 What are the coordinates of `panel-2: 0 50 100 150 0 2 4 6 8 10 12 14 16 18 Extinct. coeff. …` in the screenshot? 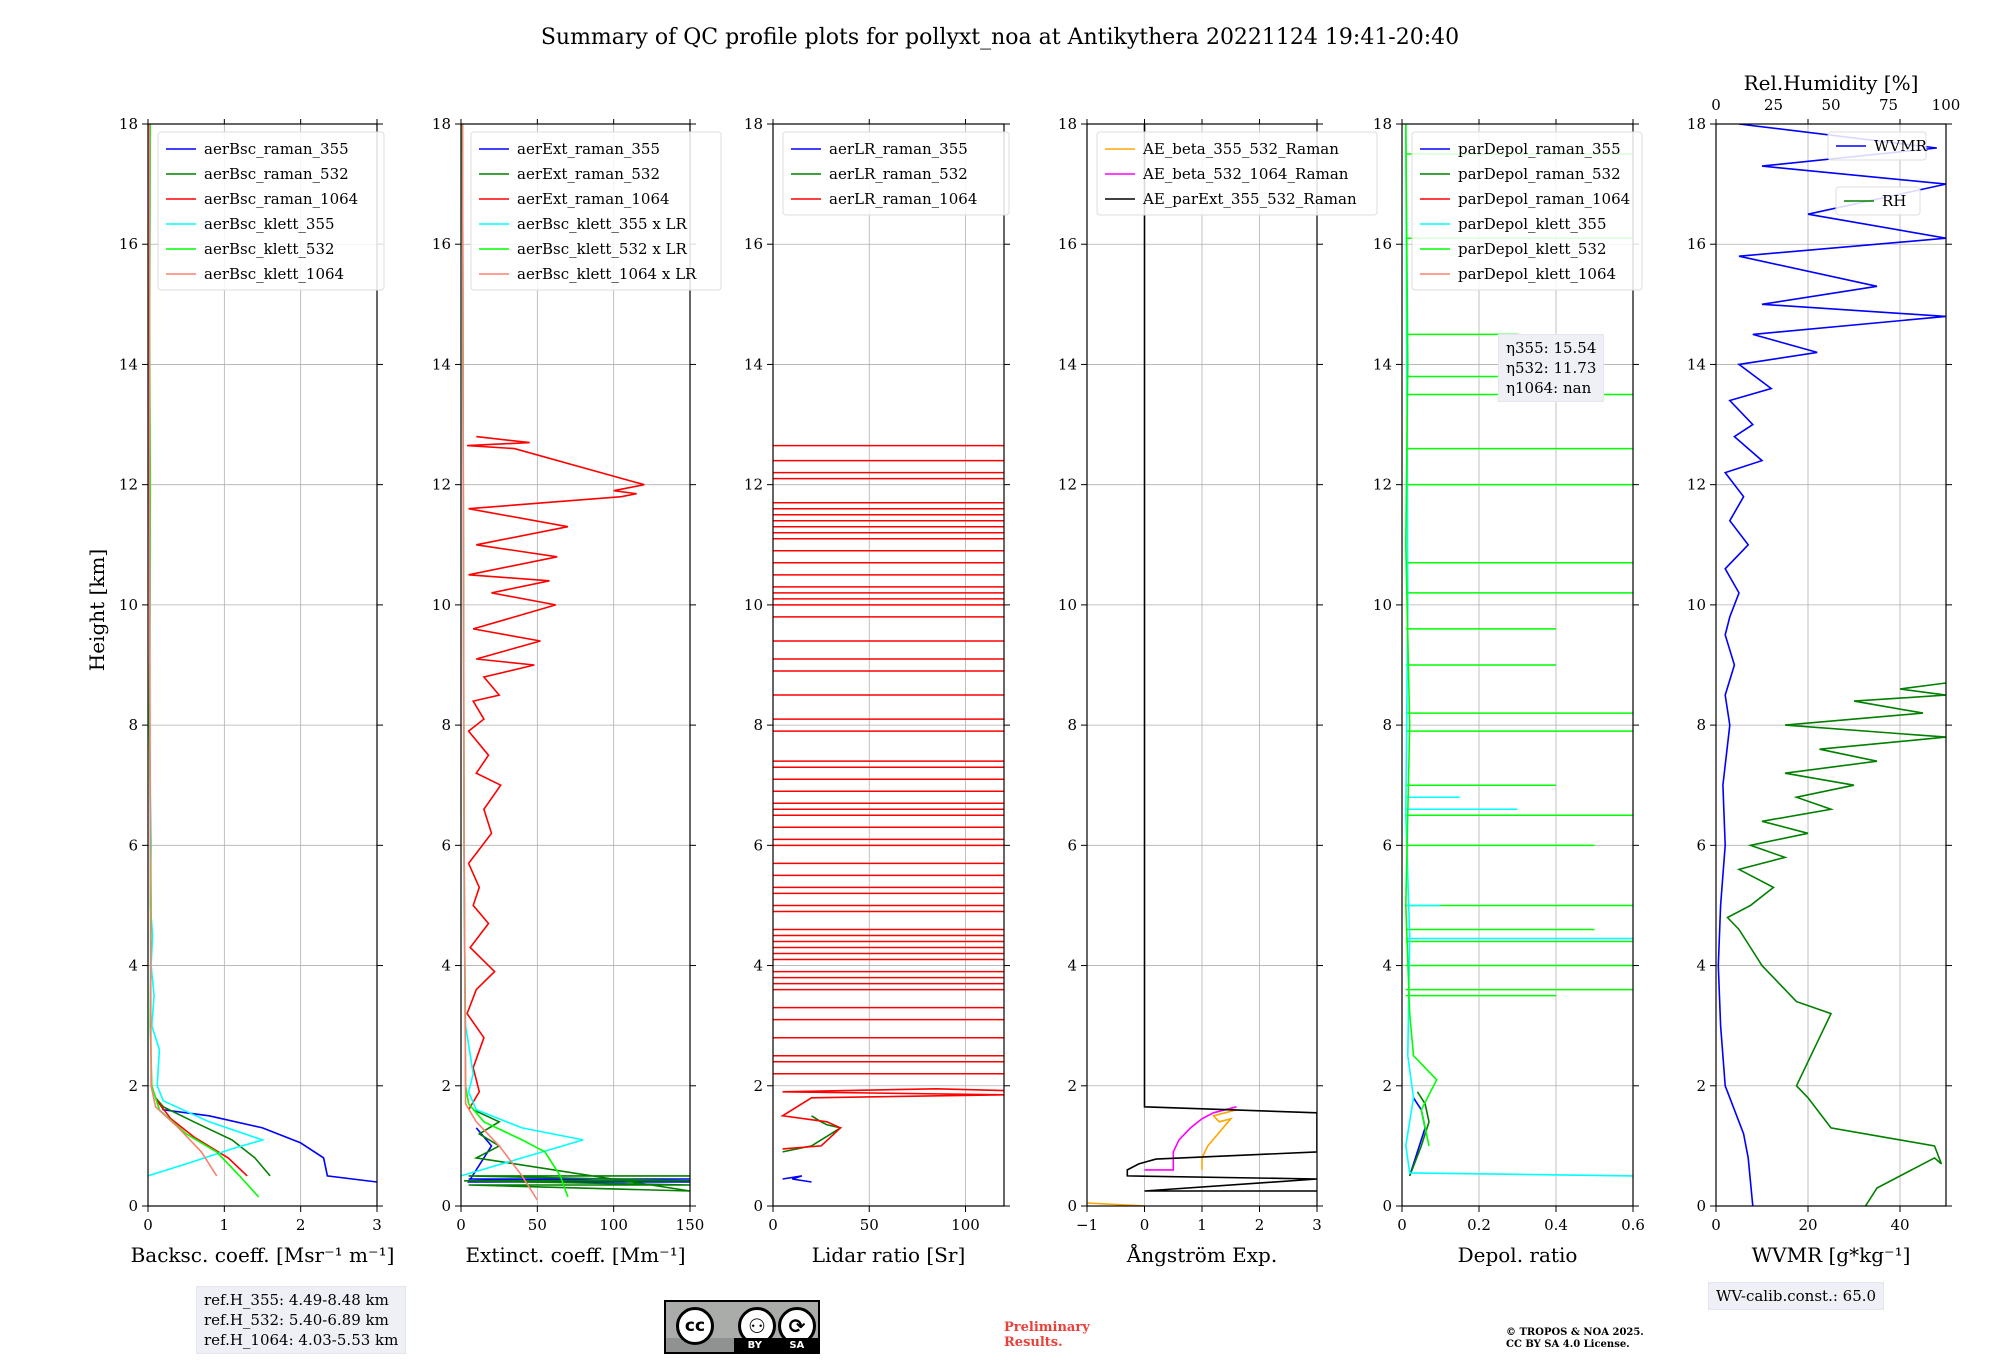 It's located at (577, 691).